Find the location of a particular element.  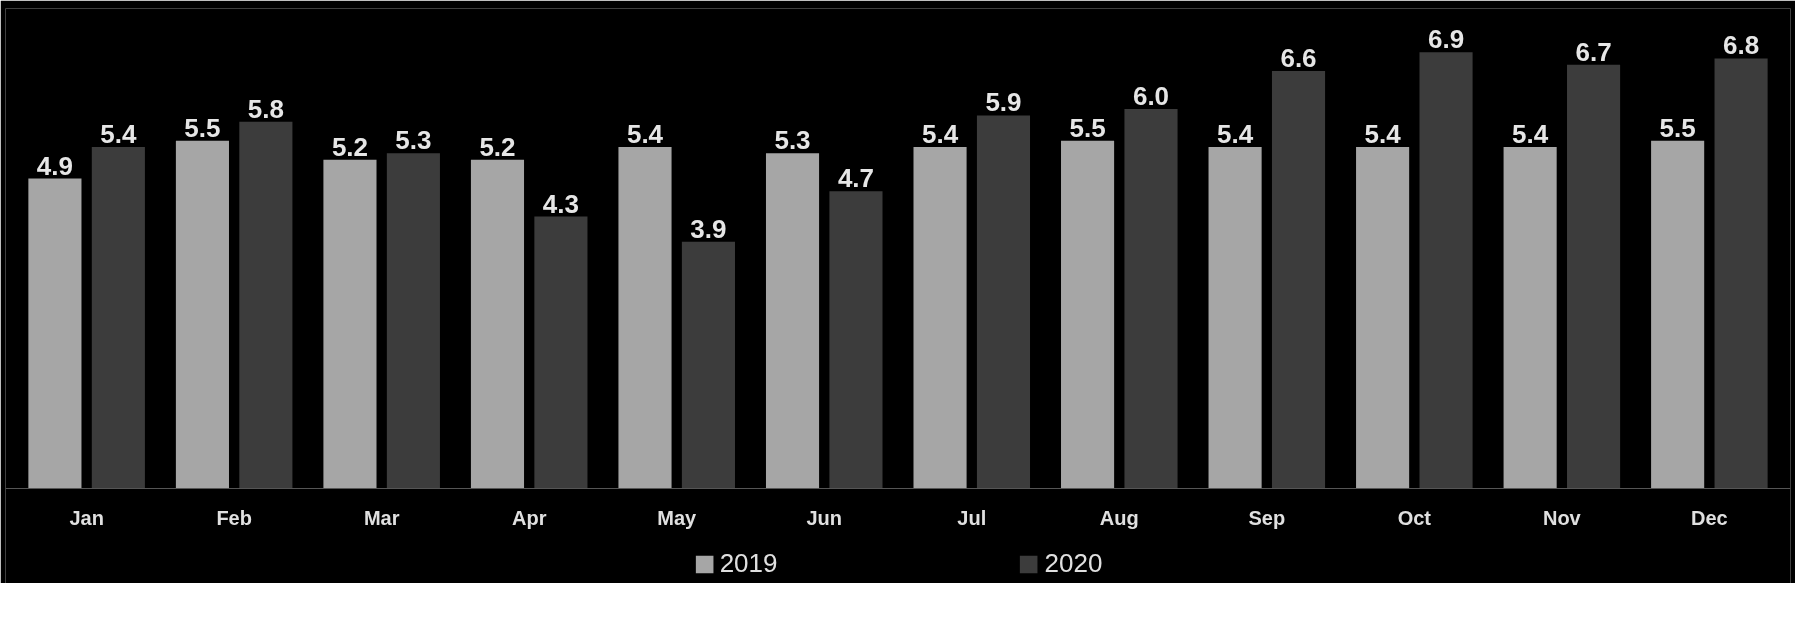

data-label: 5.8 is located at coordinates (265, 108).